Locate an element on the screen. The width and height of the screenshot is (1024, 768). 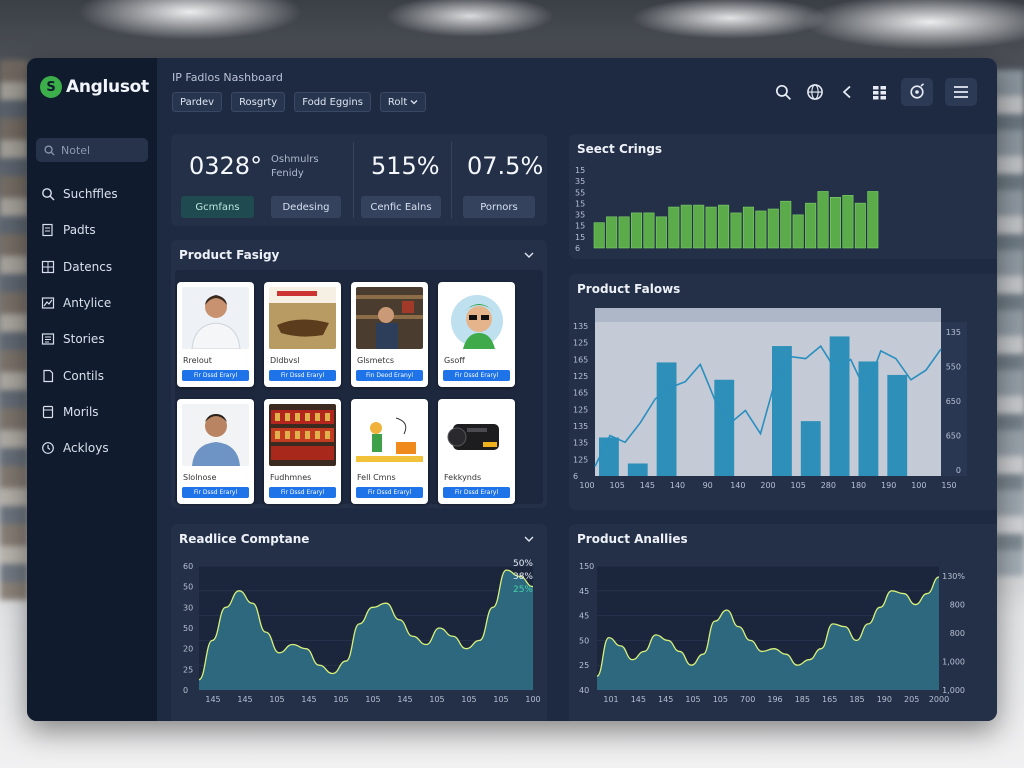
product-card: Fell Cmns Fir Dssd Eraryl is located at coordinates (389, 451).